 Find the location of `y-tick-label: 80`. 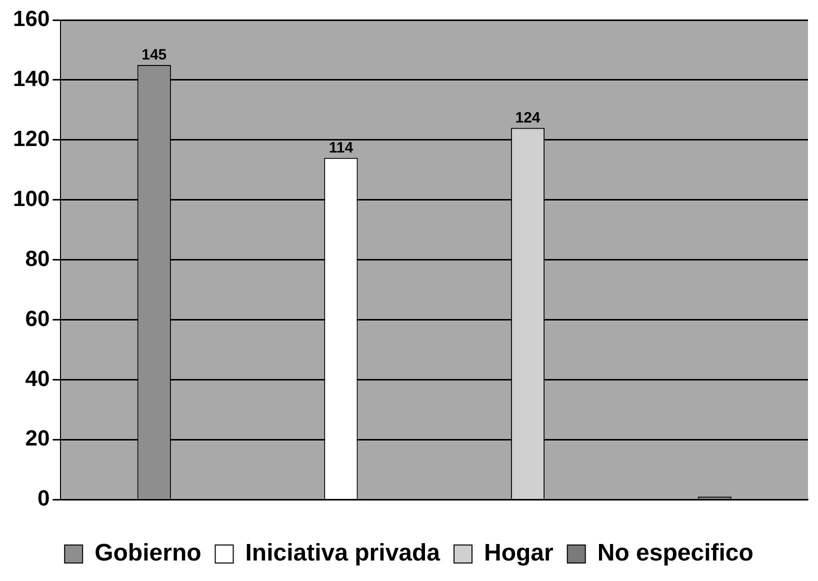

y-tick-label: 80 is located at coordinates (37, 258).